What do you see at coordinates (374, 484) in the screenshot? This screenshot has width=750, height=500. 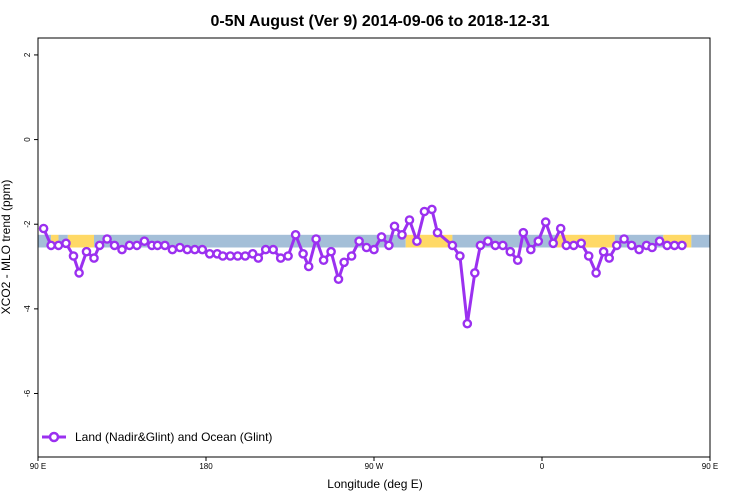 I see `x-axis-label: Longitude (deg E)` at bounding box center [374, 484].